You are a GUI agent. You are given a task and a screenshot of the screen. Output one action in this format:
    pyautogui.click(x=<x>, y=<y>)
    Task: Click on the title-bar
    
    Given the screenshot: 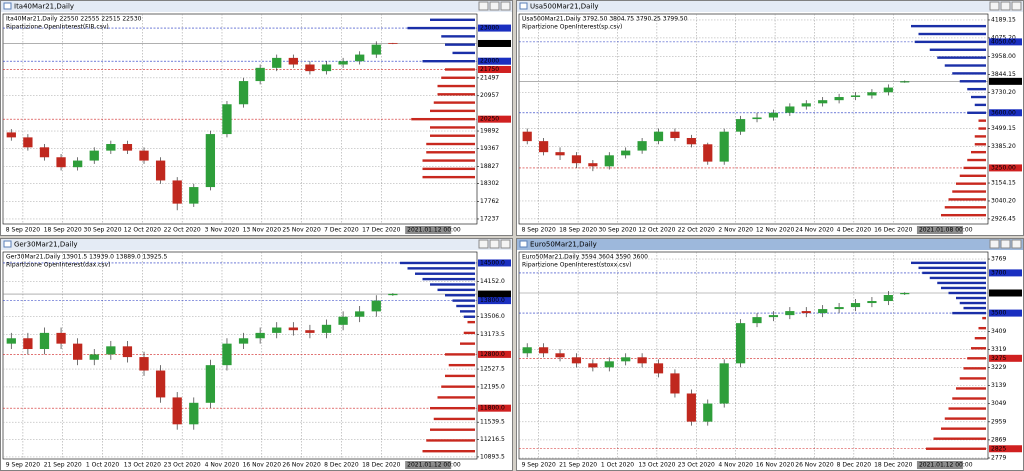 What is the action you would take?
    pyautogui.click(x=770, y=6)
    